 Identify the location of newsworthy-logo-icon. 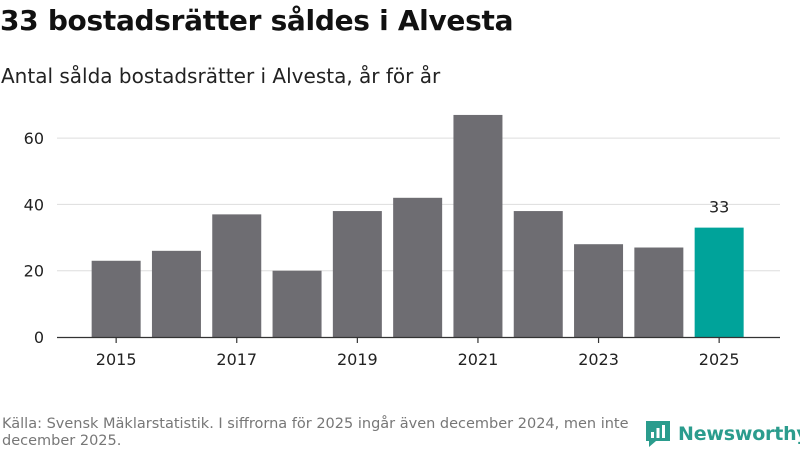
(658, 434).